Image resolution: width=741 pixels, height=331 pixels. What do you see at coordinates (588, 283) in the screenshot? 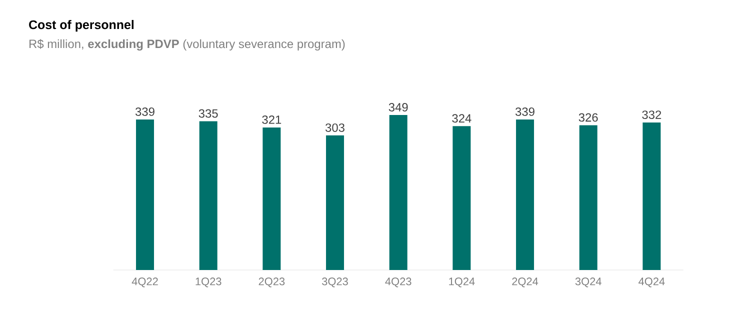
I see `x-tick-label: 3Q24` at bounding box center [588, 283].